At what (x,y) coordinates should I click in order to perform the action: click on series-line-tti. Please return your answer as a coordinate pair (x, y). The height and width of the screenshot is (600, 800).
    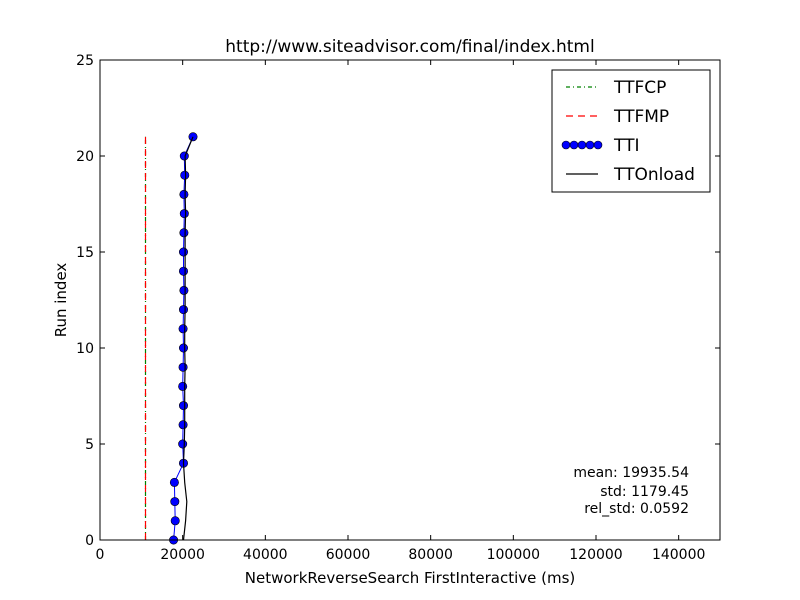
    Looking at the image, I should click on (183, 338).